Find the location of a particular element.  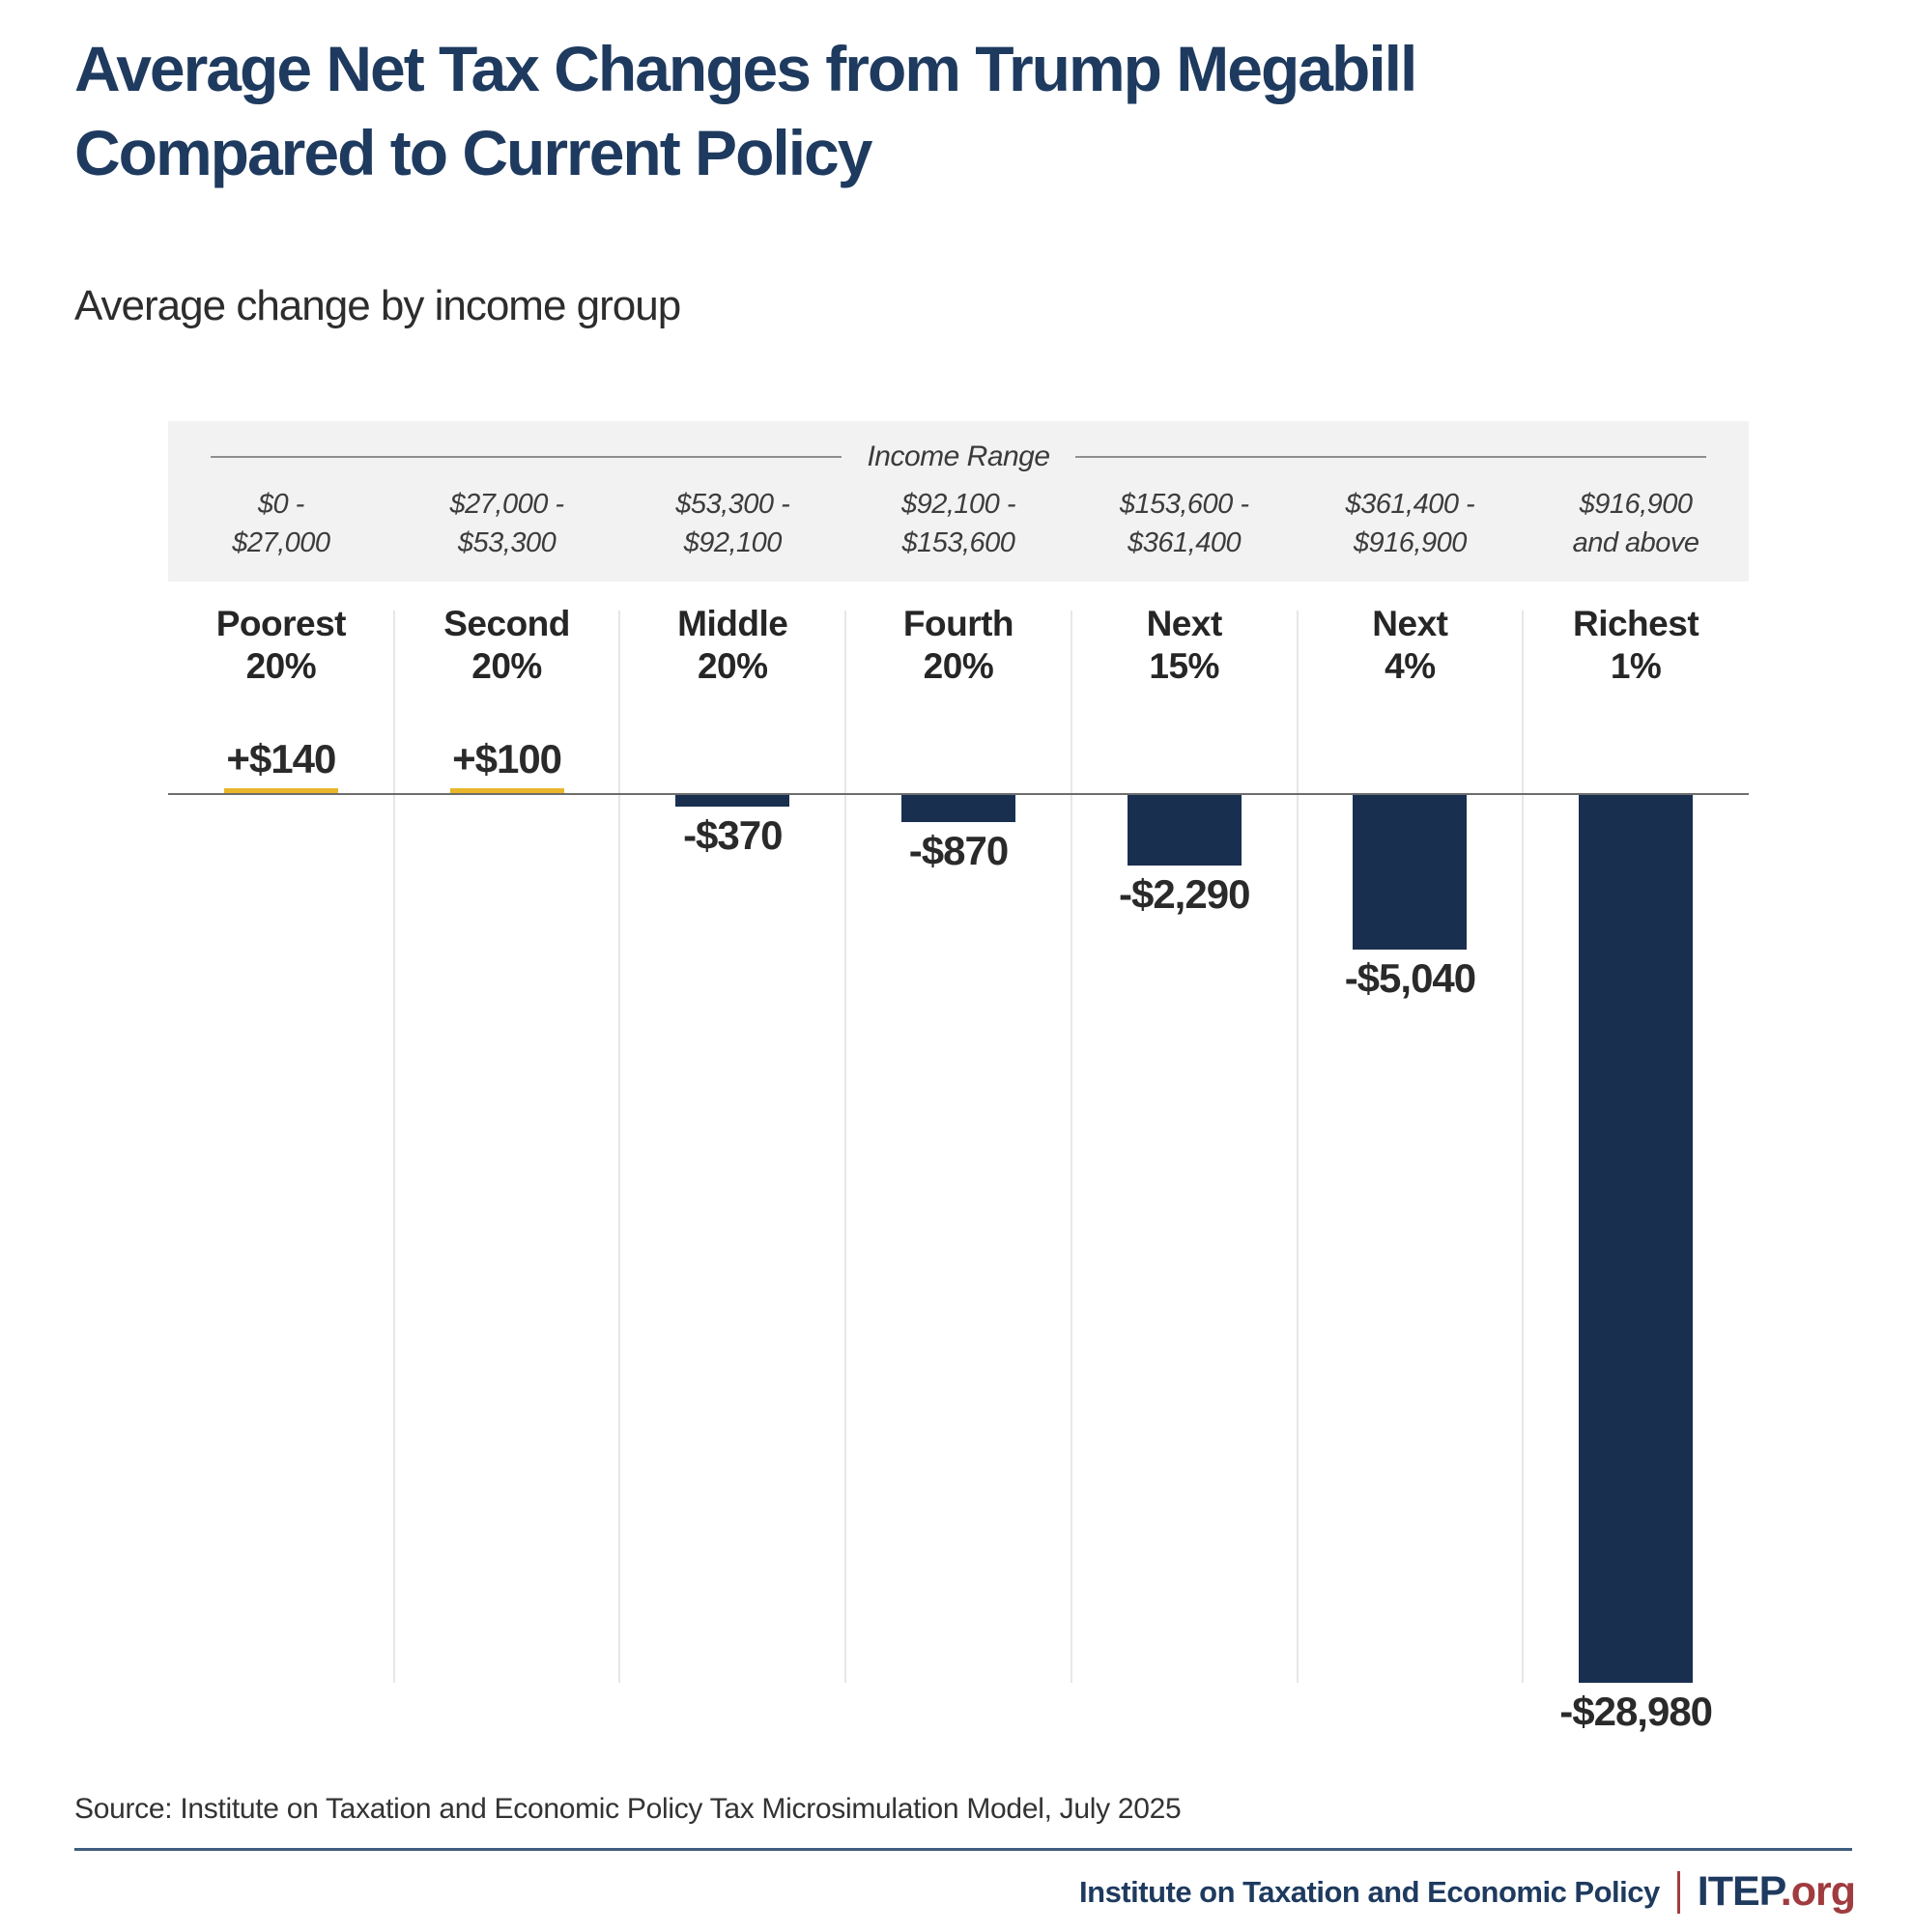

income-range-label: $53,300 - $92,100 is located at coordinates (732, 523).